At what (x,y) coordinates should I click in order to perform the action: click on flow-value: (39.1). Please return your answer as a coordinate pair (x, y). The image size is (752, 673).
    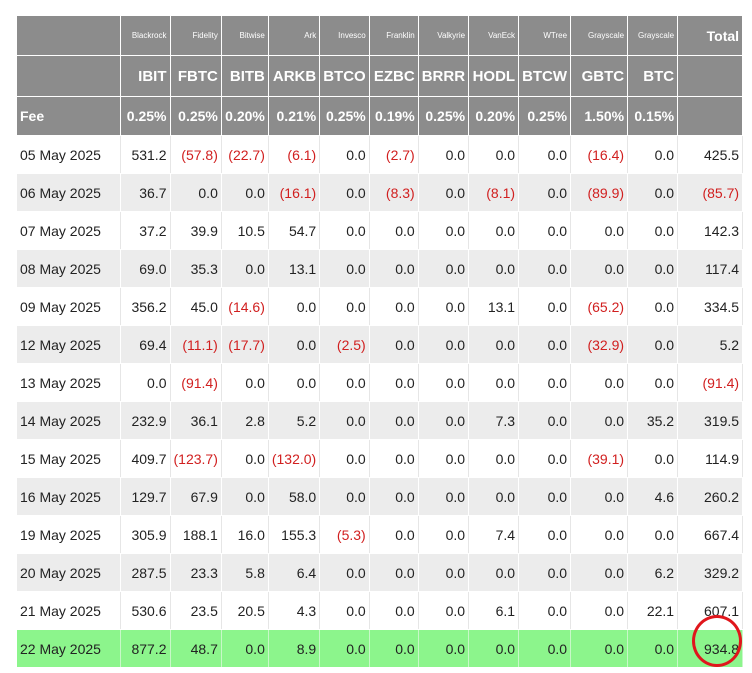
    Looking at the image, I should click on (599, 458).